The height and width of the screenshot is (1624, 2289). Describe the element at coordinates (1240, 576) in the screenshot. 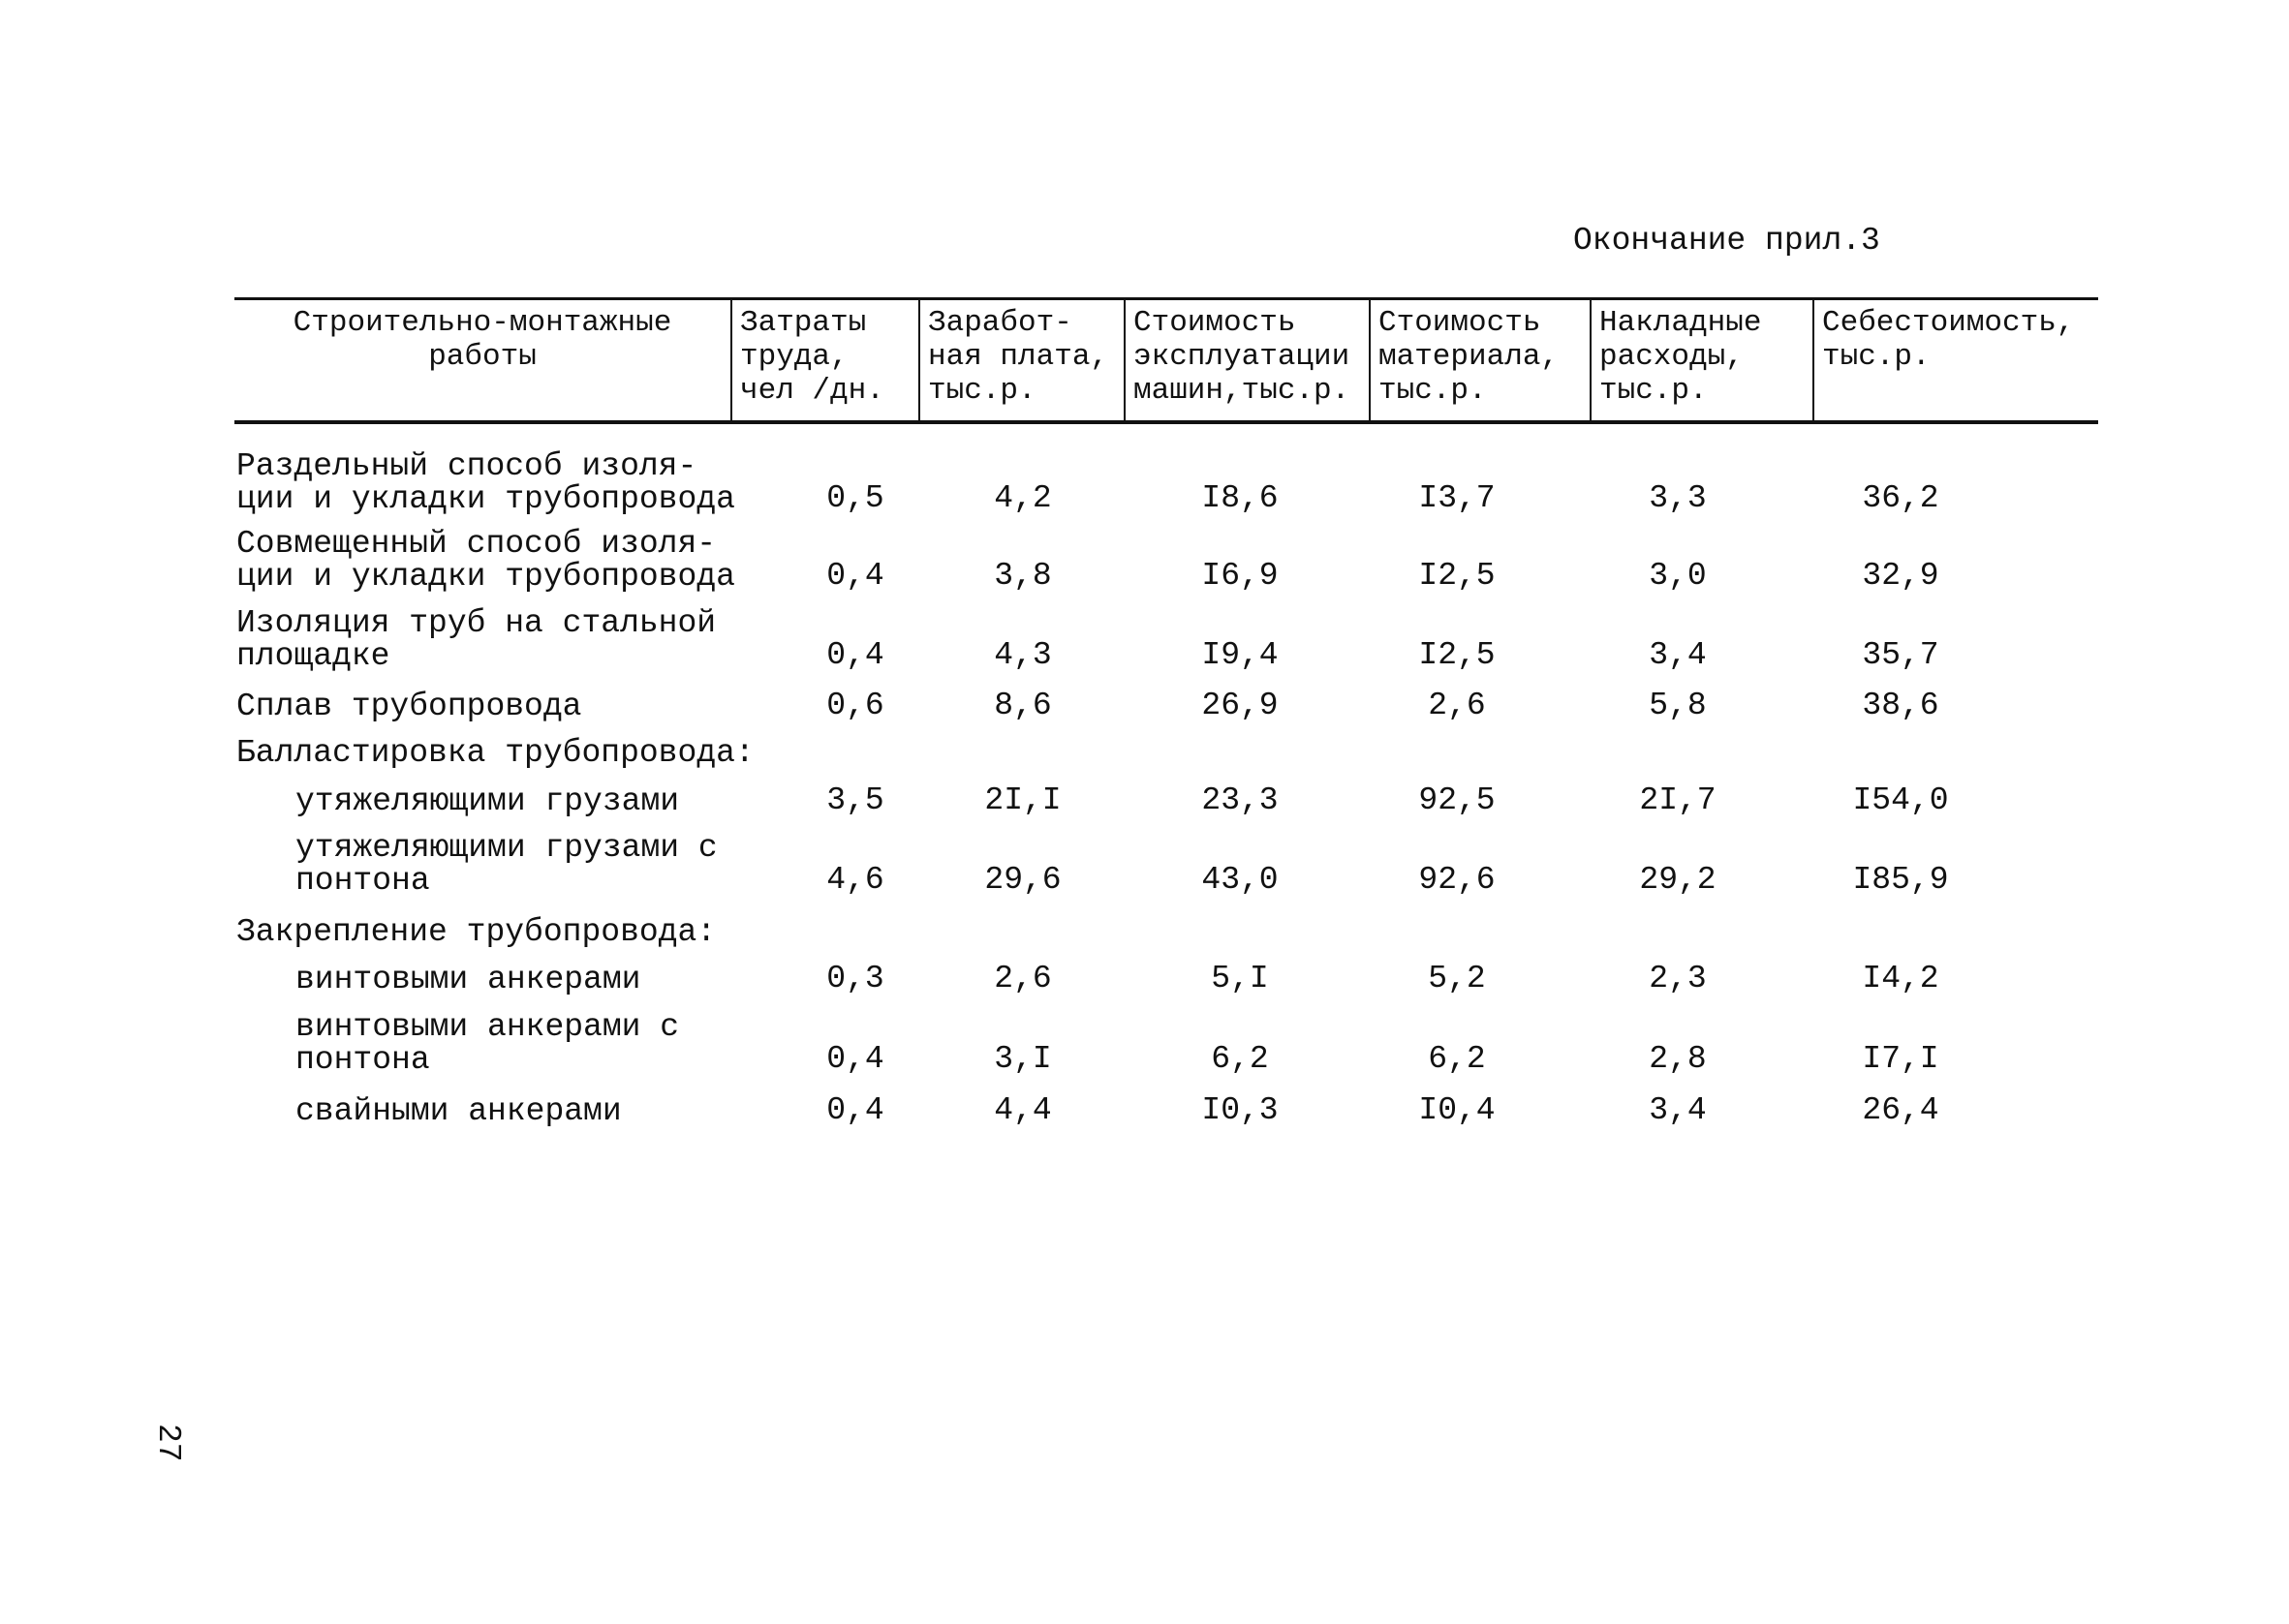

I see `cell-value: I6,9` at that location.